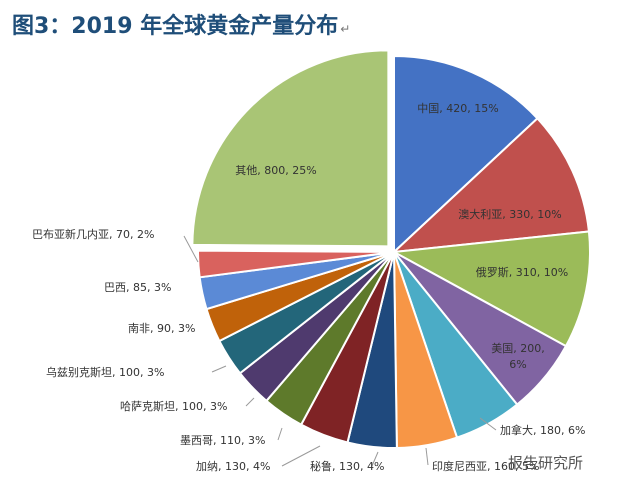 The width and height of the screenshot is (640, 496). What do you see at coordinates (93, 234) in the screenshot?
I see `data-label-13: 巴布亚新几内亚, 70, 2%` at bounding box center [93, 234].